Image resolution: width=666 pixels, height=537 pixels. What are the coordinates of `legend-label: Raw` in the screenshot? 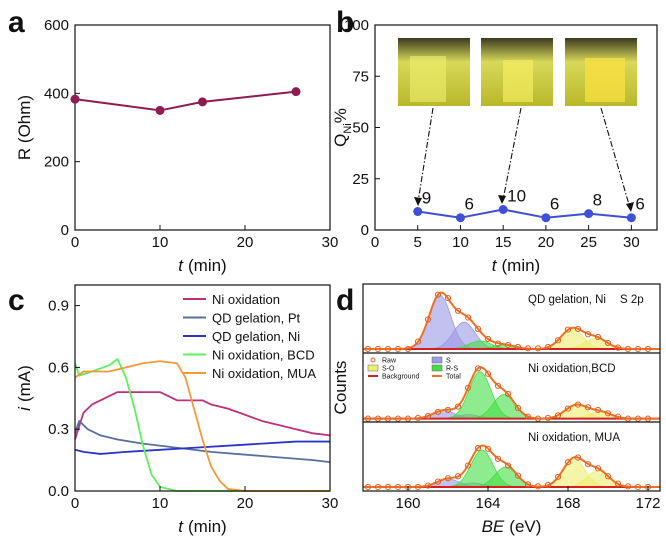 It's located at (389, 361).